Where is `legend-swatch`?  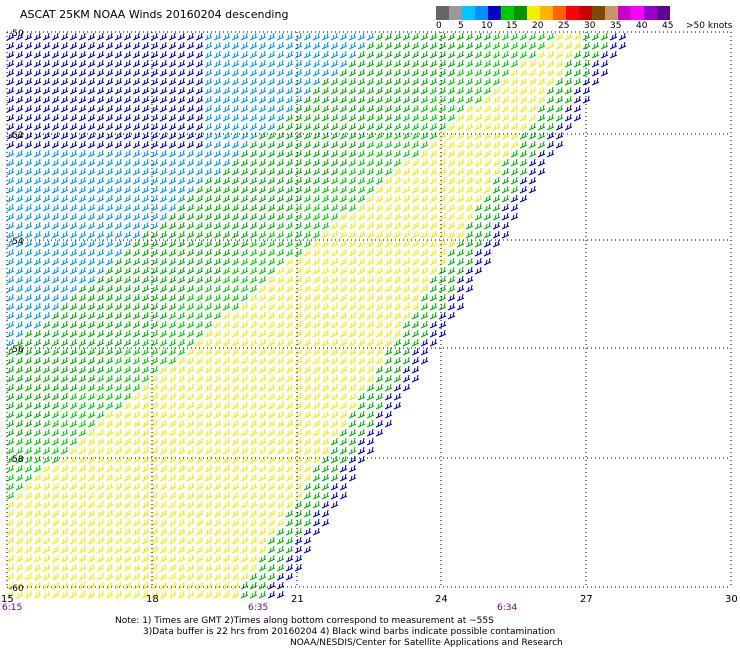
legend-swatch is located at coordinates (611, 13).